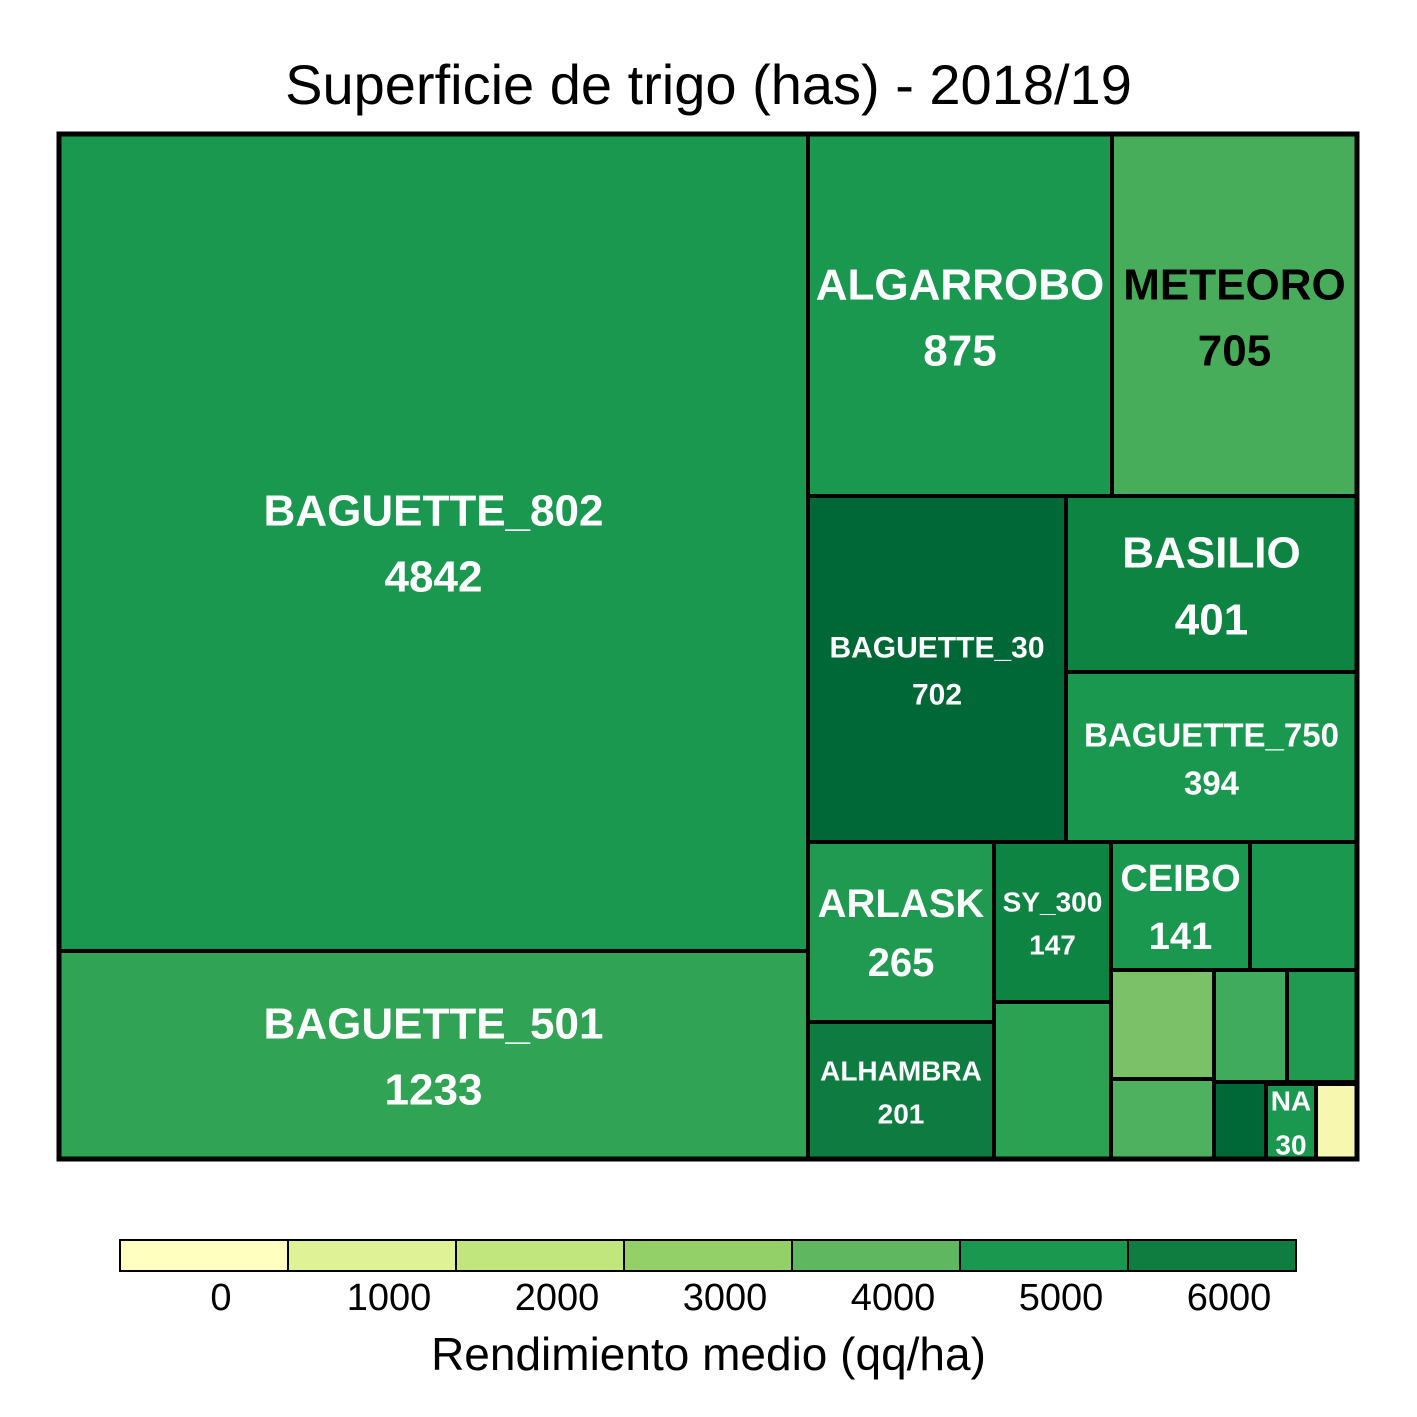 The width and height of the screenshot is (1417, 1417). Describe the element at coordinates (901, 1114) in the screenshot. I see `tile-value-label: 201` at that location.